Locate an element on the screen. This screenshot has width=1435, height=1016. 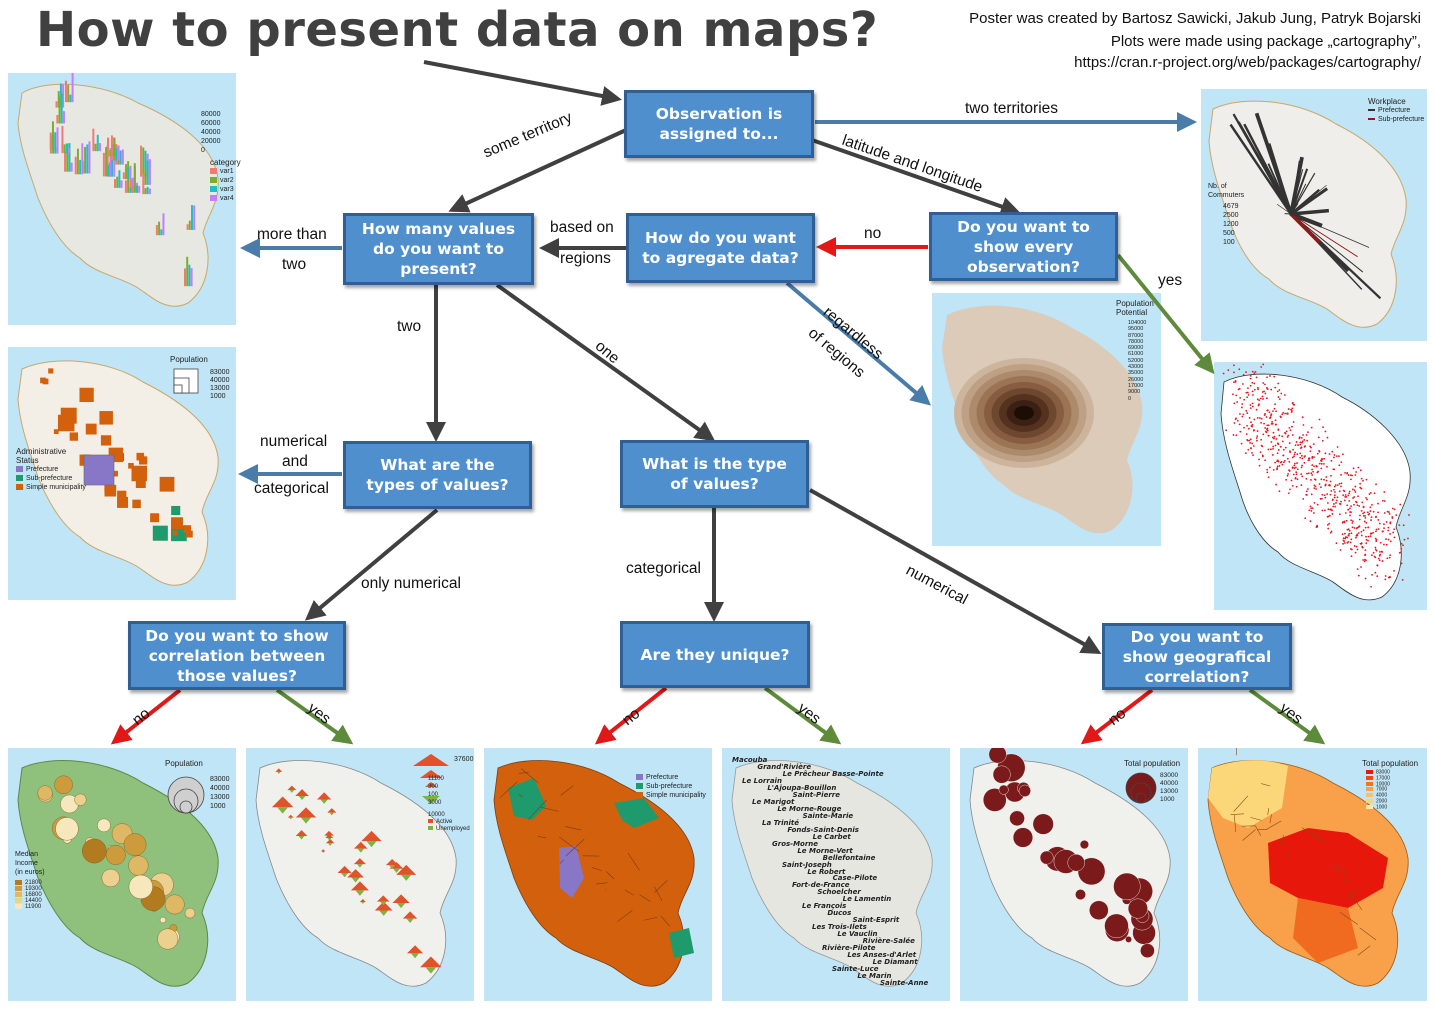
triangle-map is located at coordinates (356, 870).